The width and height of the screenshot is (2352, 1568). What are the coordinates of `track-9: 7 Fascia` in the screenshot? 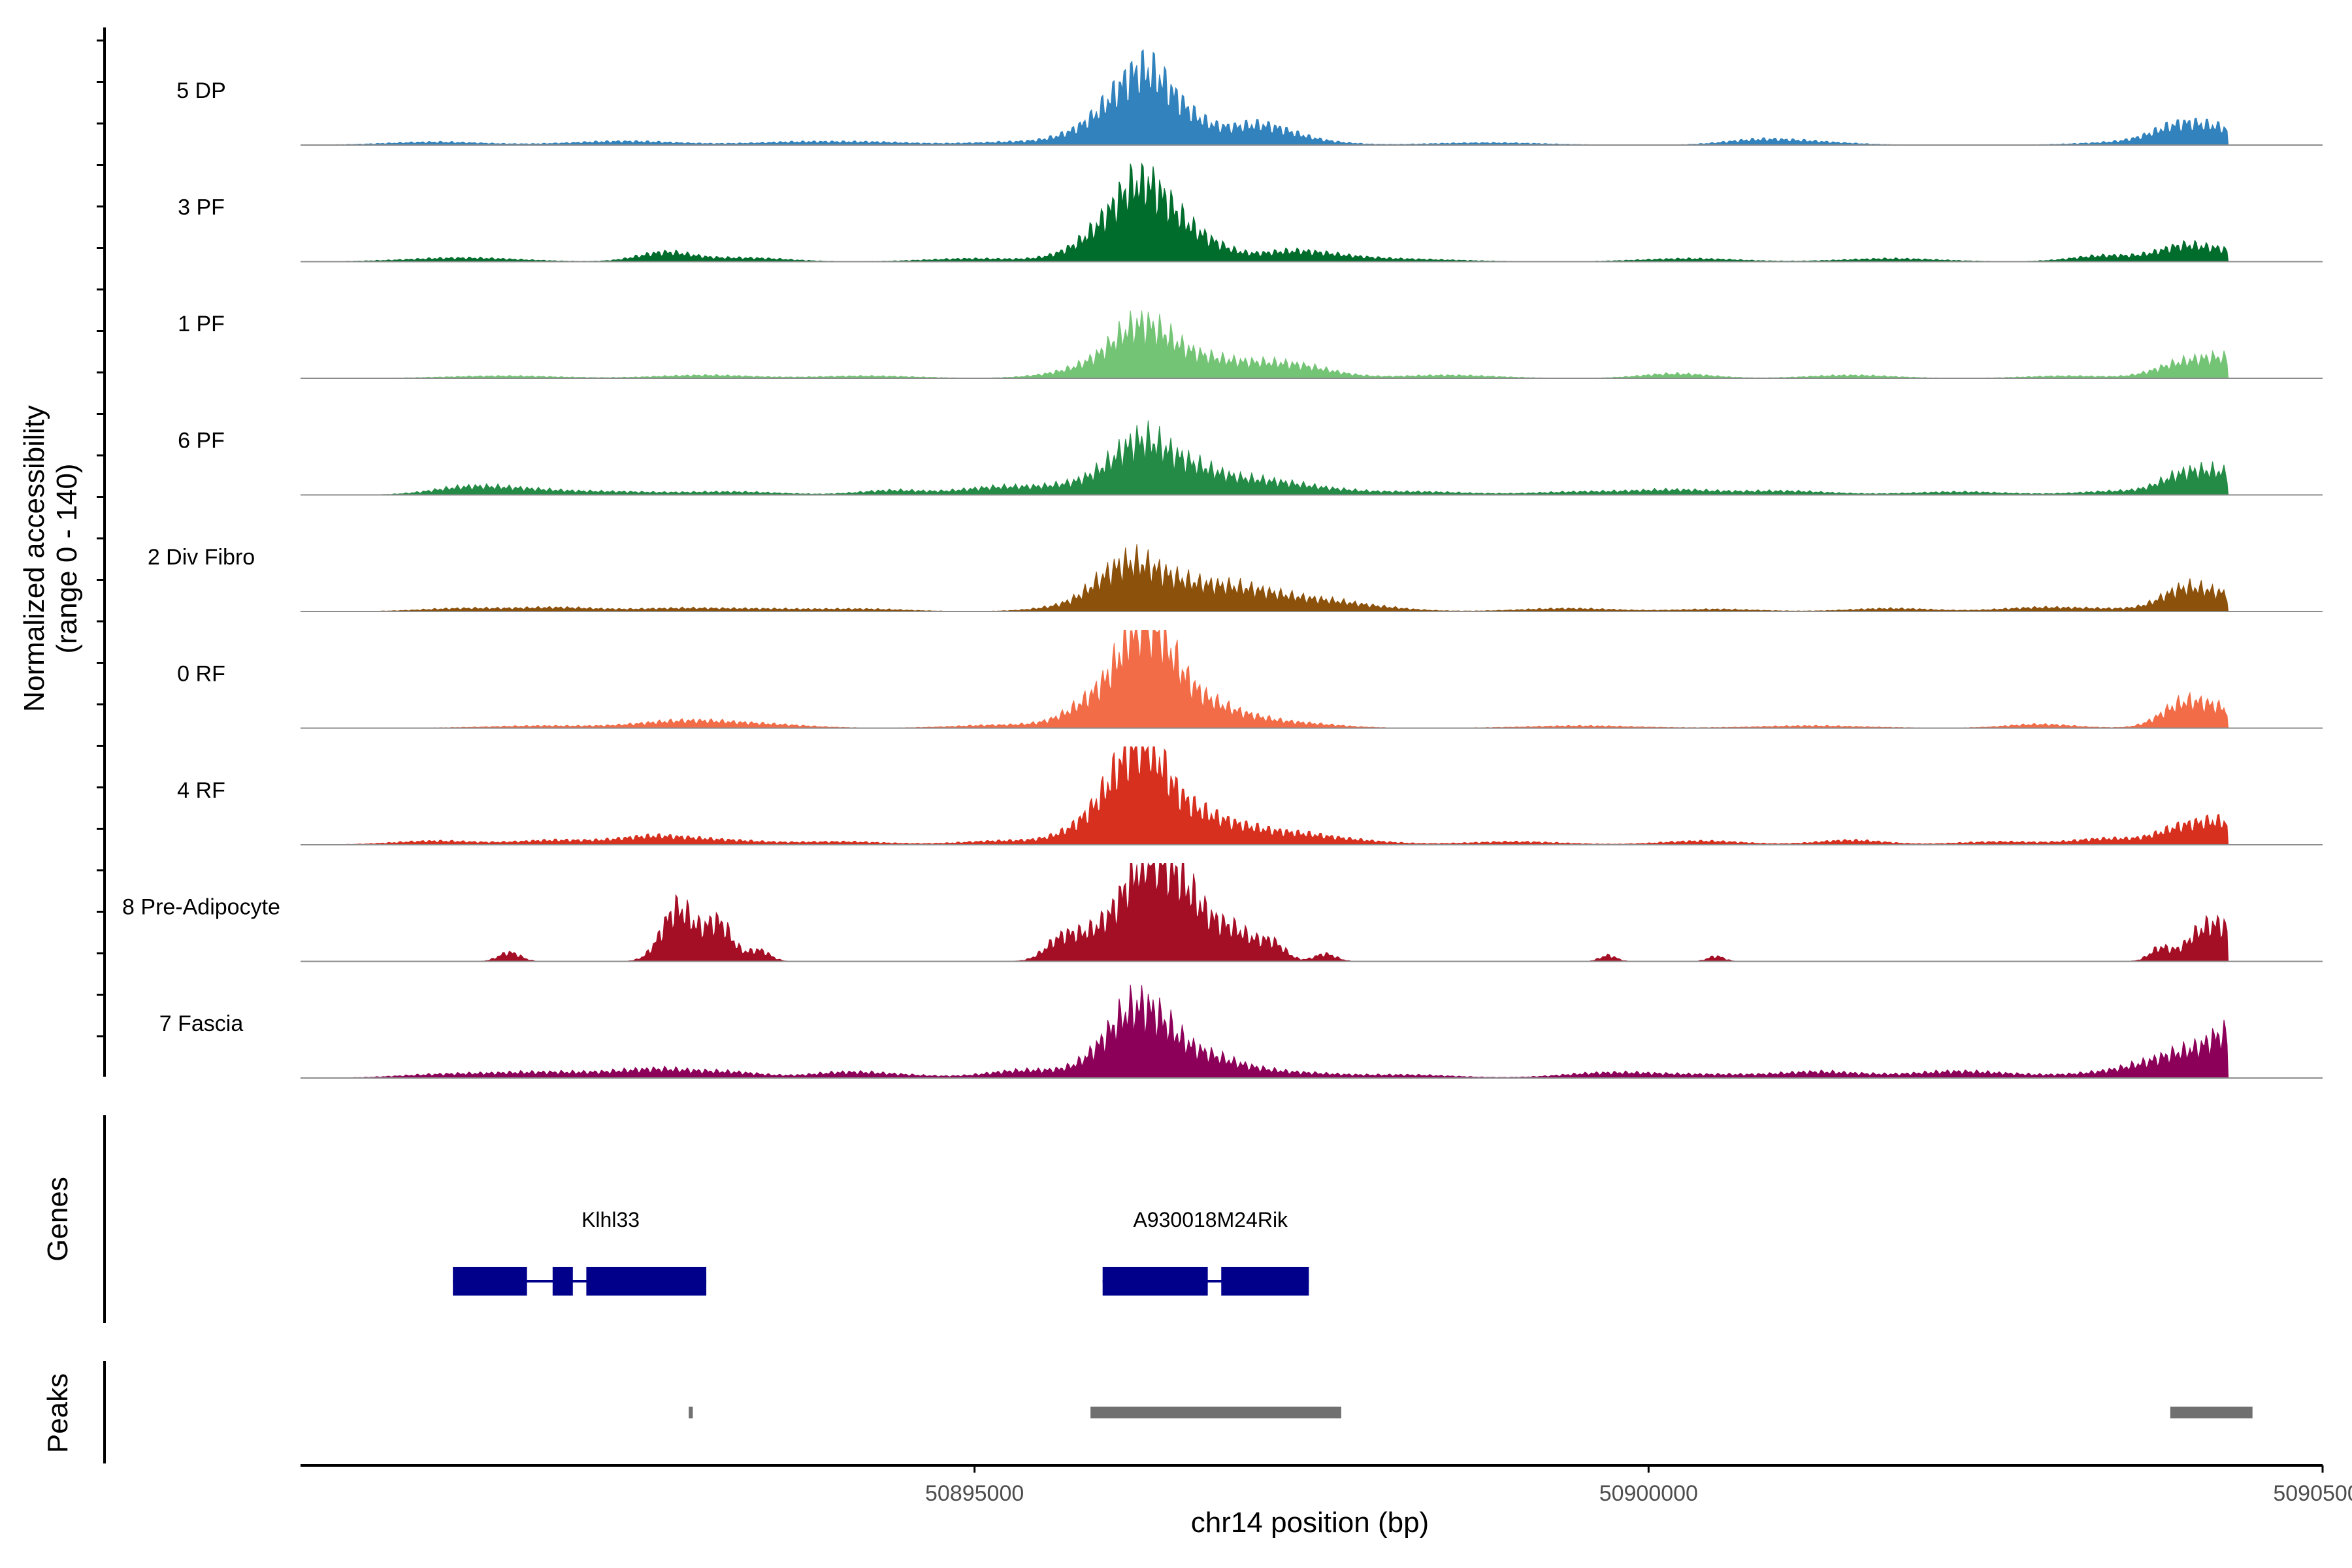 It's located at (1241, 1032).